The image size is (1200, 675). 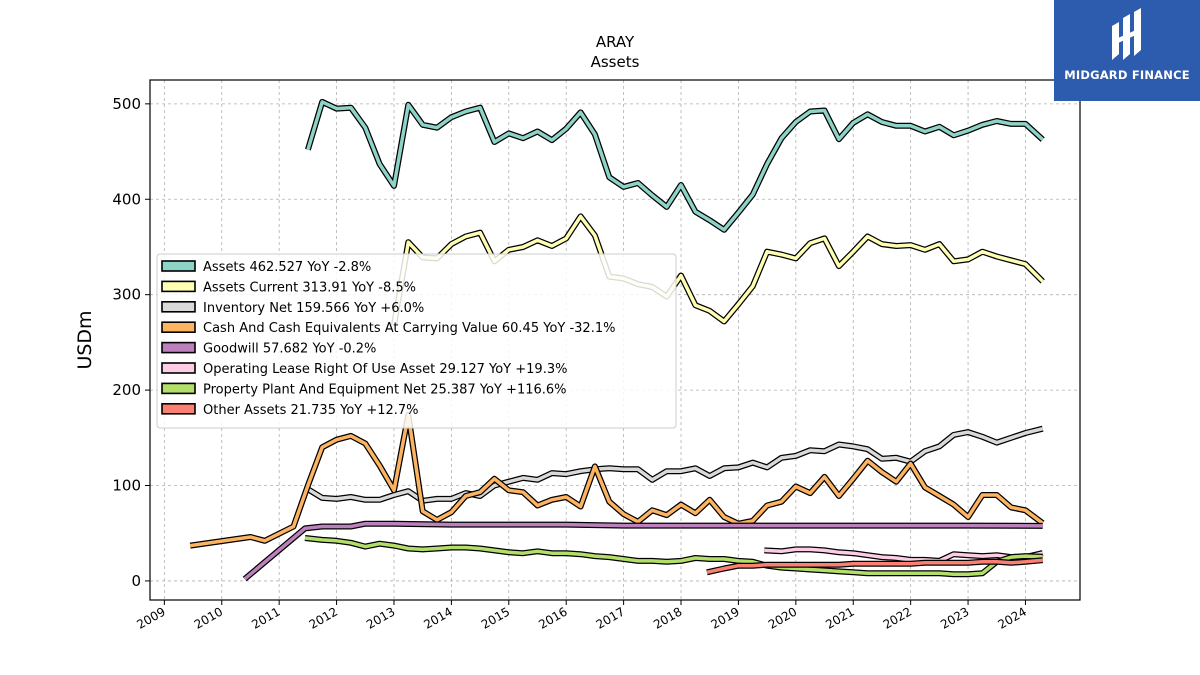 I want to click on legend-entry: Other Assets 21.735 YoY +12.7%, so click(x=311, y=410).